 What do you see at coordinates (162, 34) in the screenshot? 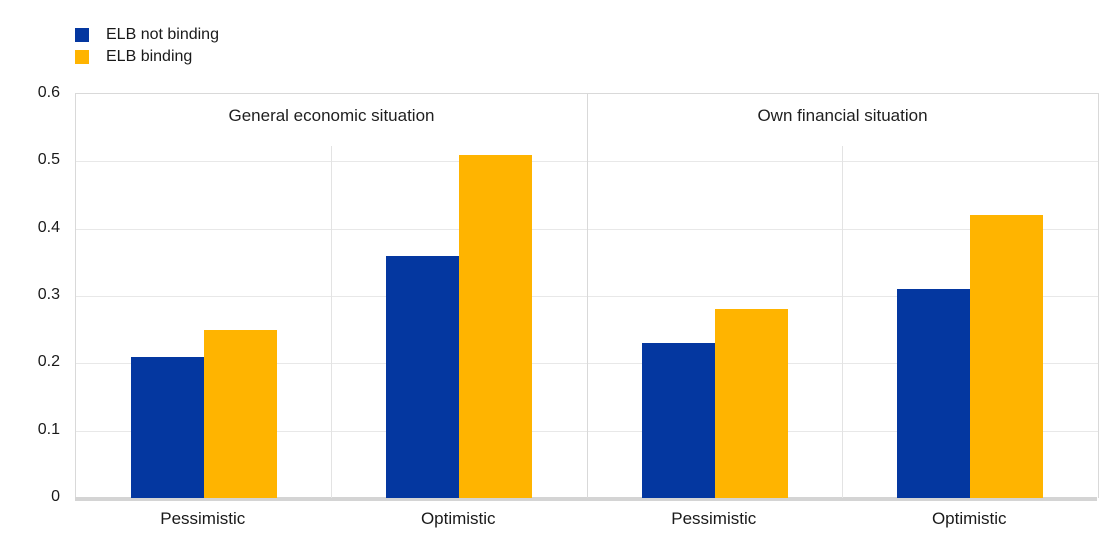
I see `legend-label-elb-not-binding: ELB not binding` at bounding box center [162, 34].